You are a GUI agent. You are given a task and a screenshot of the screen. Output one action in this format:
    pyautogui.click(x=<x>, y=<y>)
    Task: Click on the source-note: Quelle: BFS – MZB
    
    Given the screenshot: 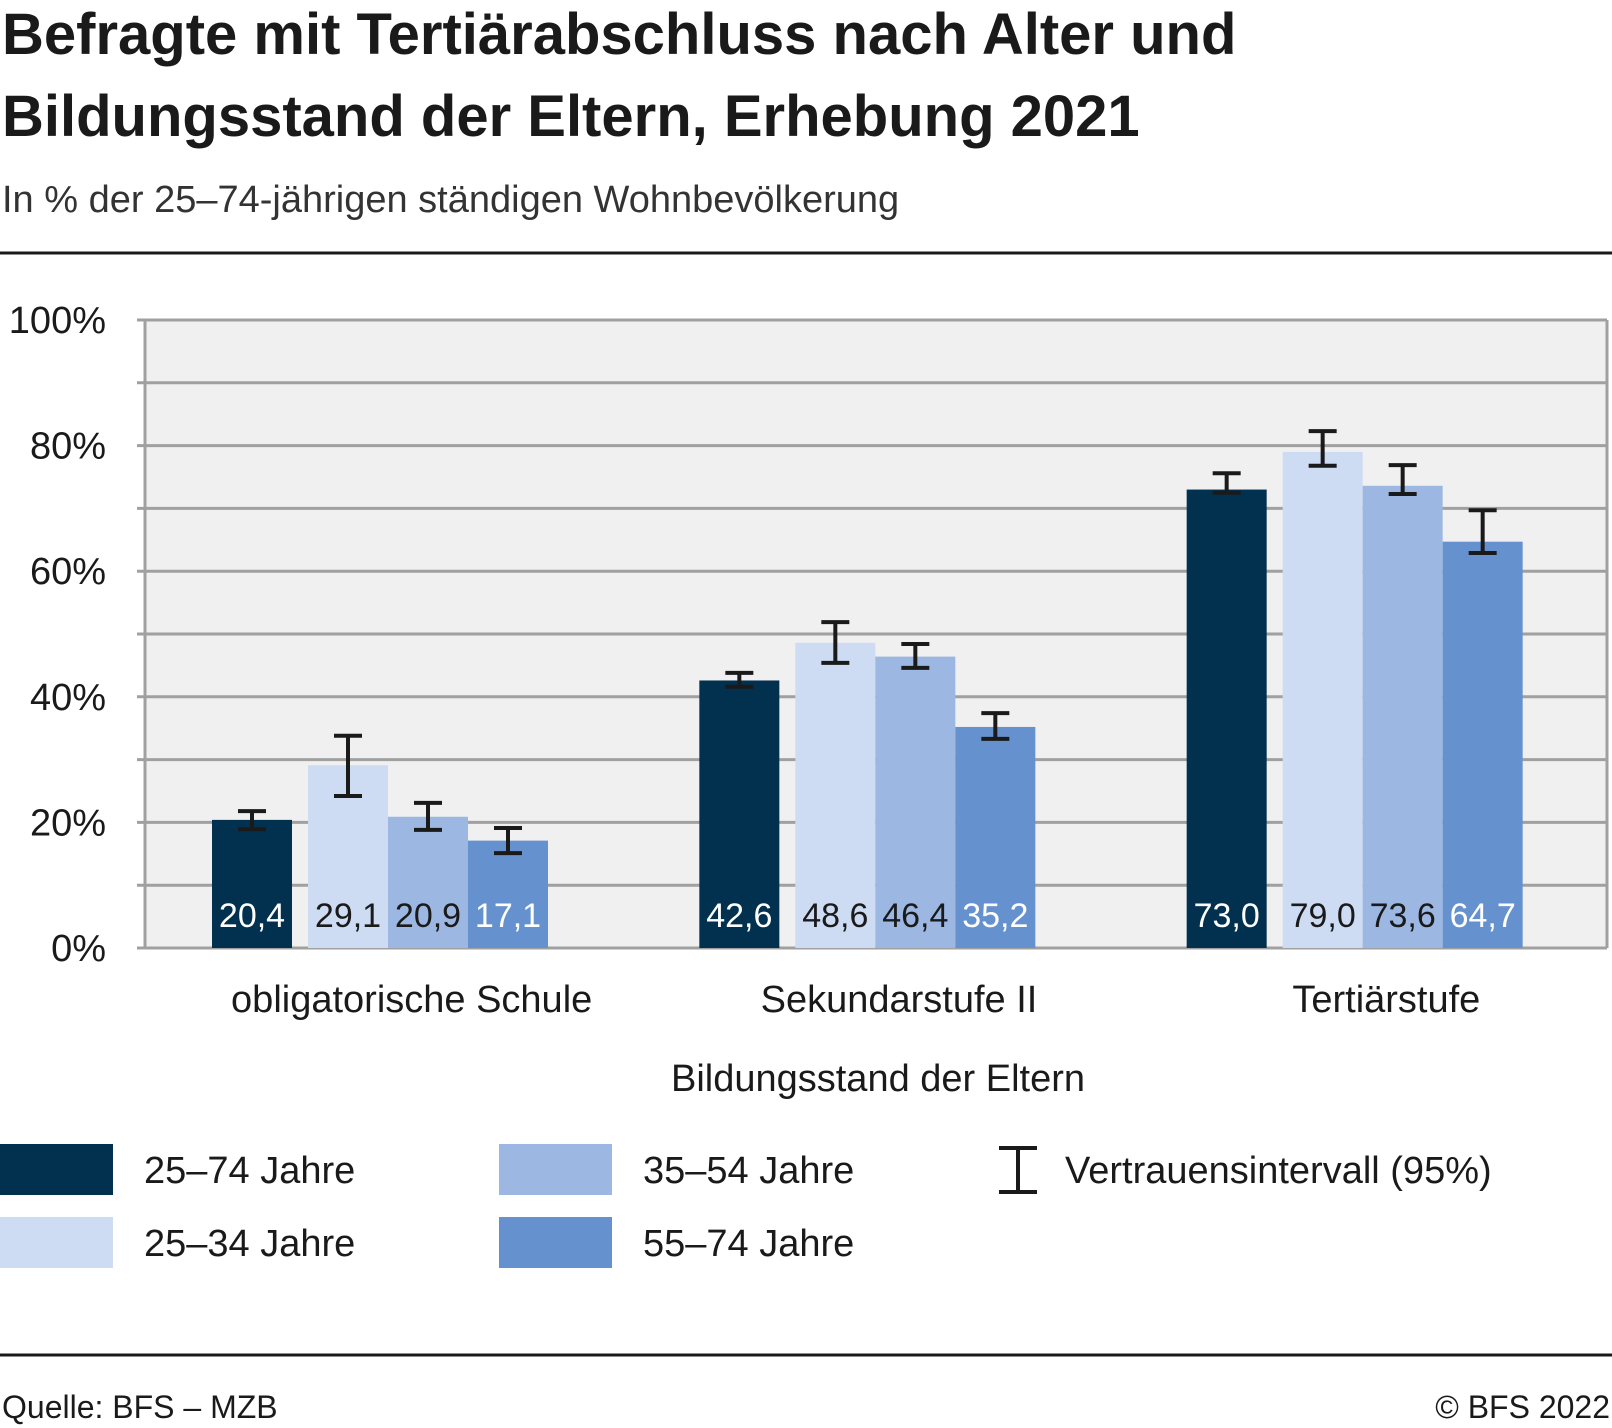 What is the action you would take?
    pyautogui.click(x=140, y=1407)
    